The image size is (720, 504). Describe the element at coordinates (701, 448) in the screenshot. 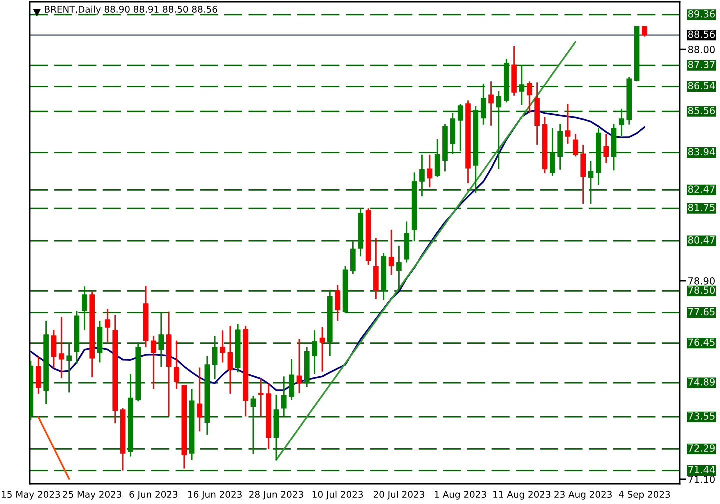

I see `ref-line-label: 72.29` at that location.